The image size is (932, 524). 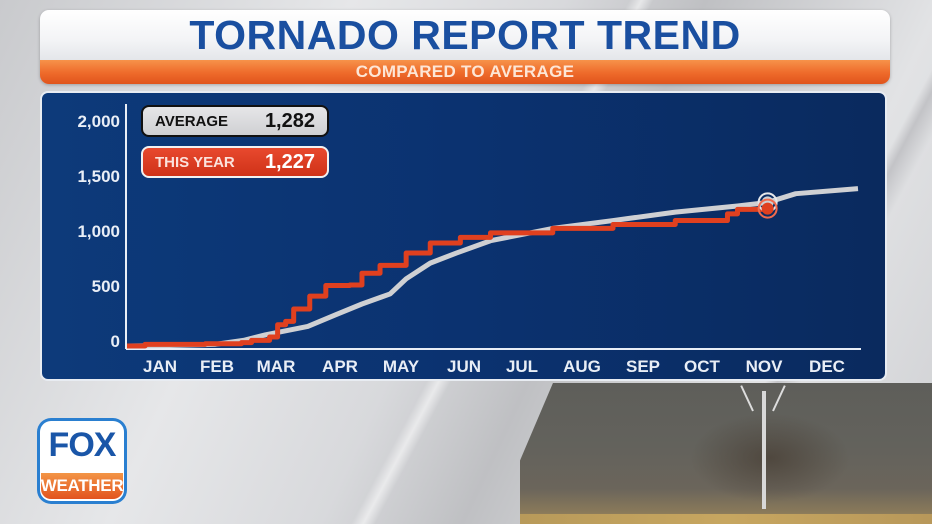 I want to click on x-tick-label: DEC, so click(x=827, y=366).